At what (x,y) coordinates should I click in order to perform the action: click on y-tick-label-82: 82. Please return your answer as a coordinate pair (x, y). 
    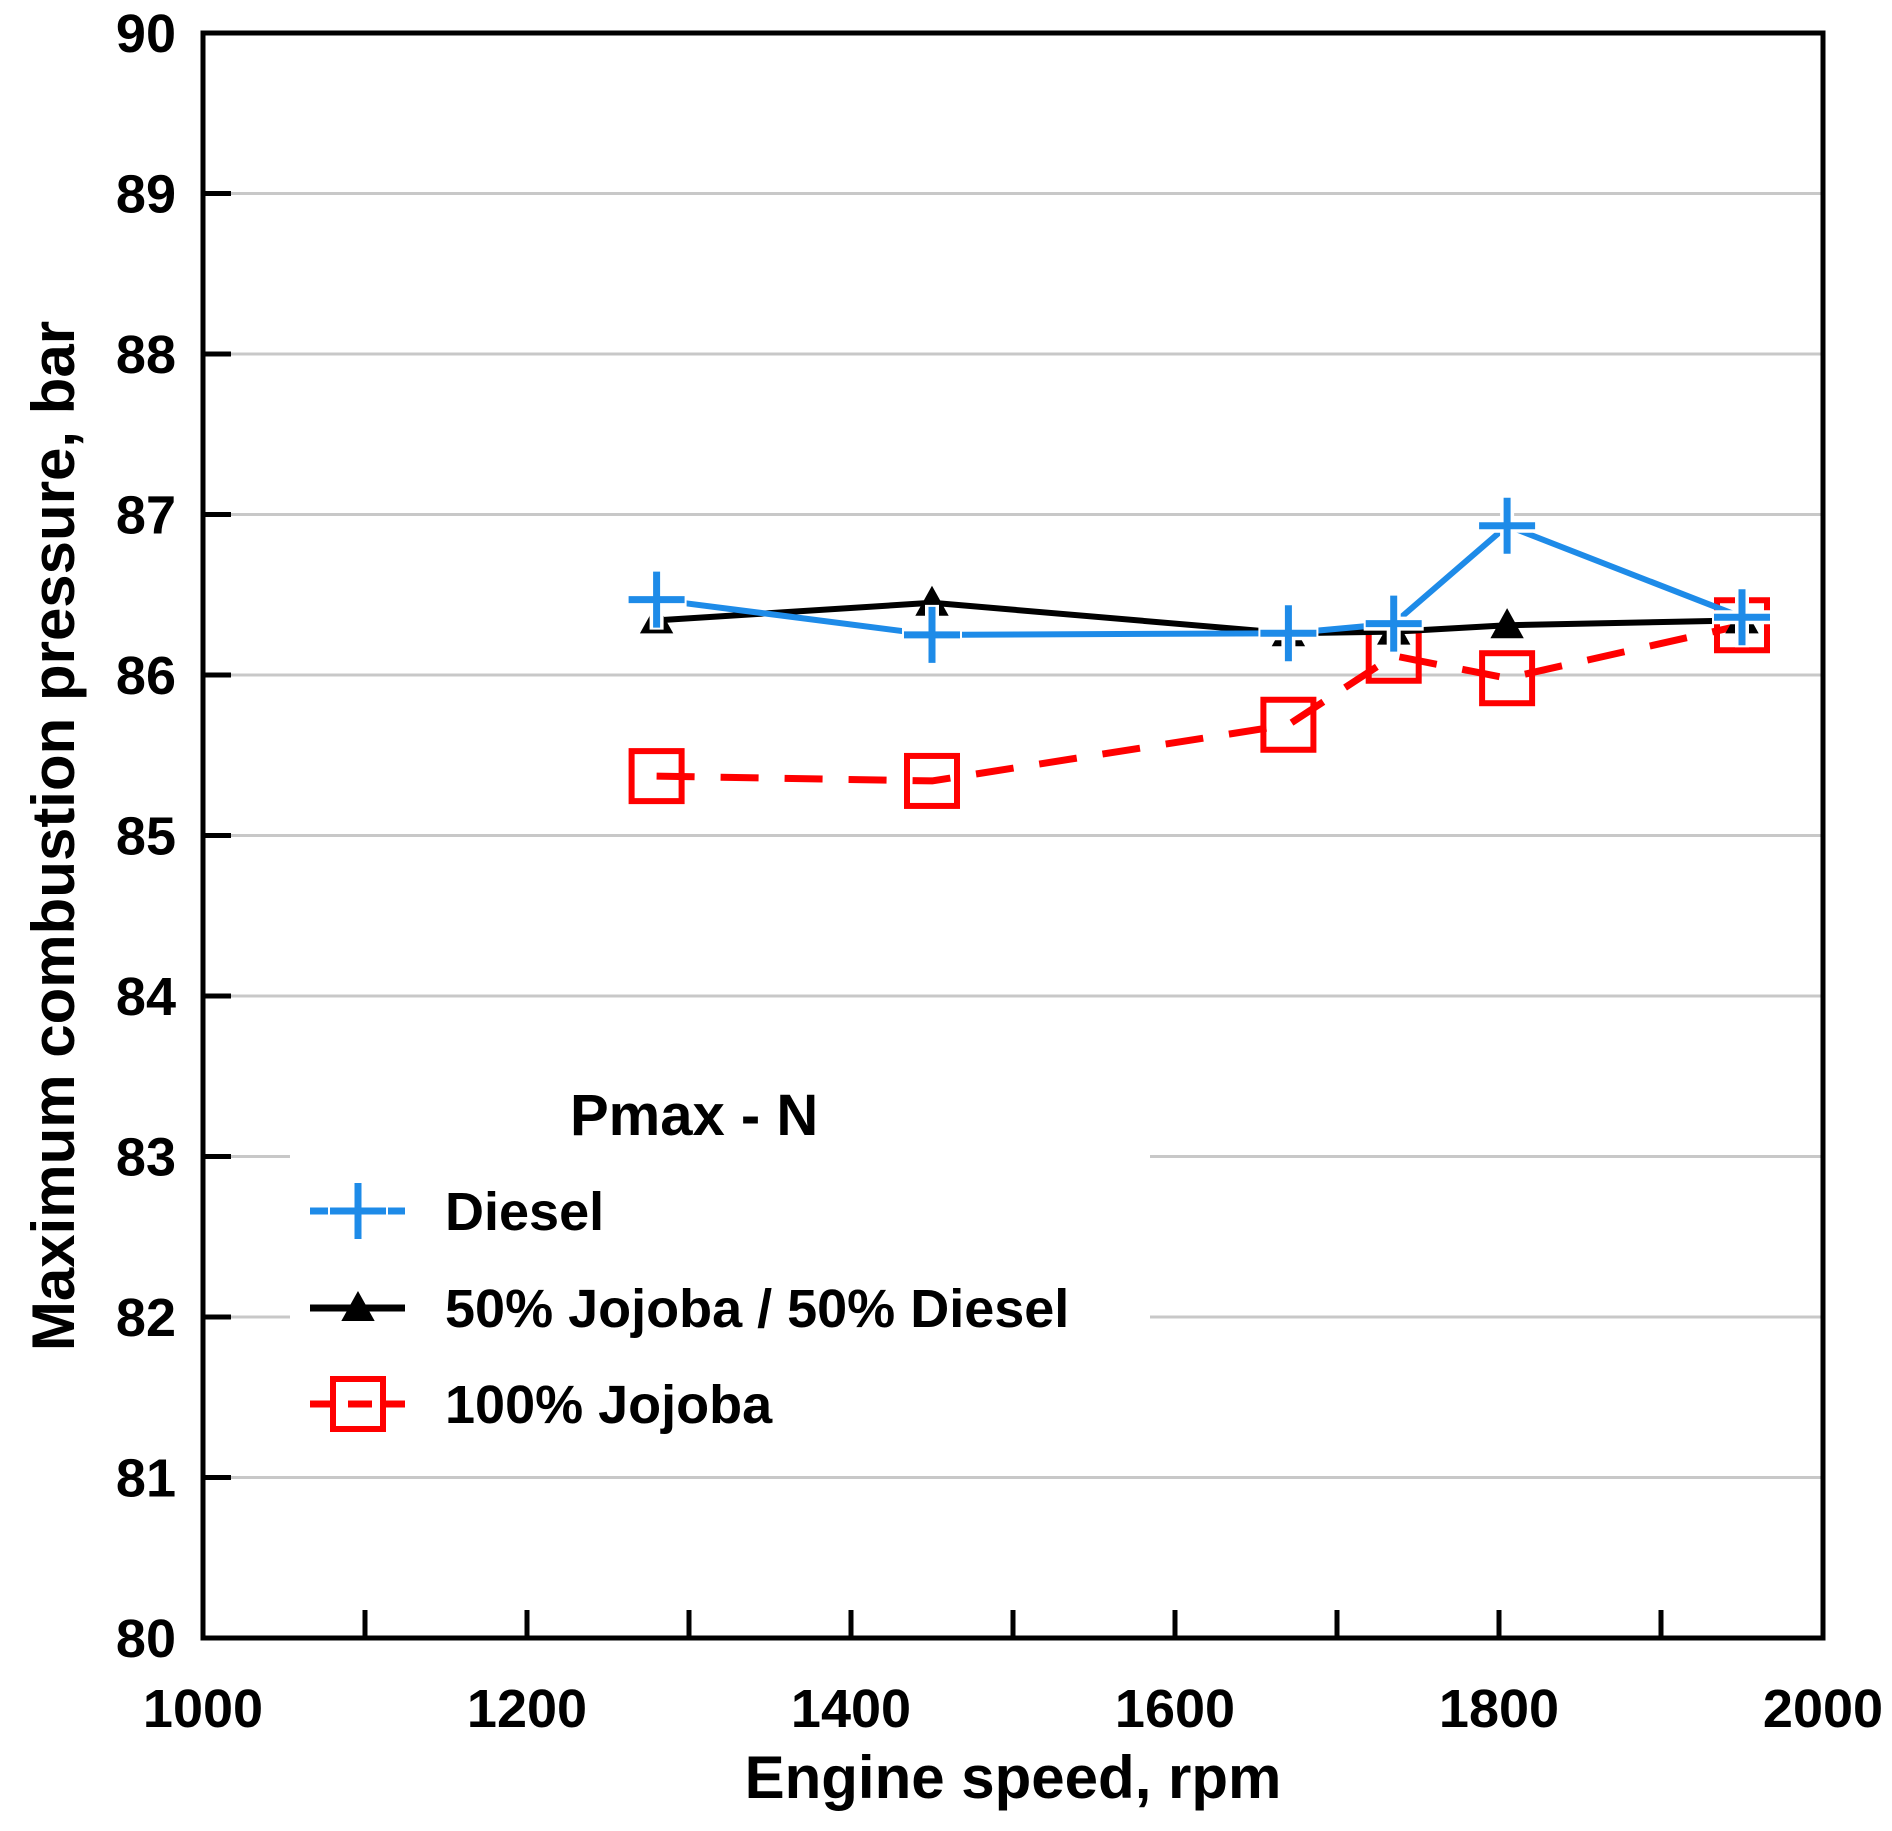
    Looking at the image, I should click on (146, 1318).